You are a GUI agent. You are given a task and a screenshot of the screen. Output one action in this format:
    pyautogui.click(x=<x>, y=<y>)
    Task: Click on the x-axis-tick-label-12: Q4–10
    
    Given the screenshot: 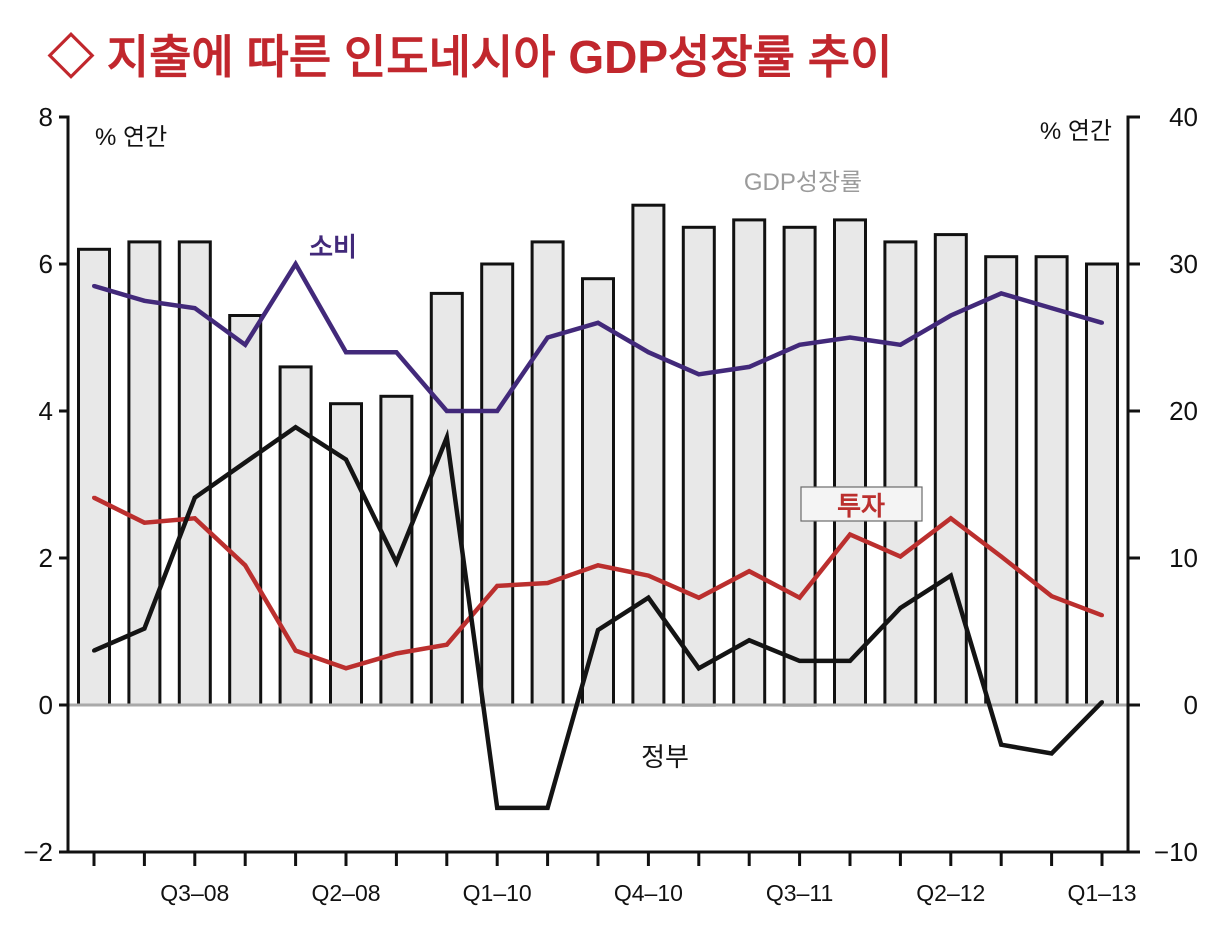 What is the action you would take?
    pyautogui.click(x=648, y=893)
    